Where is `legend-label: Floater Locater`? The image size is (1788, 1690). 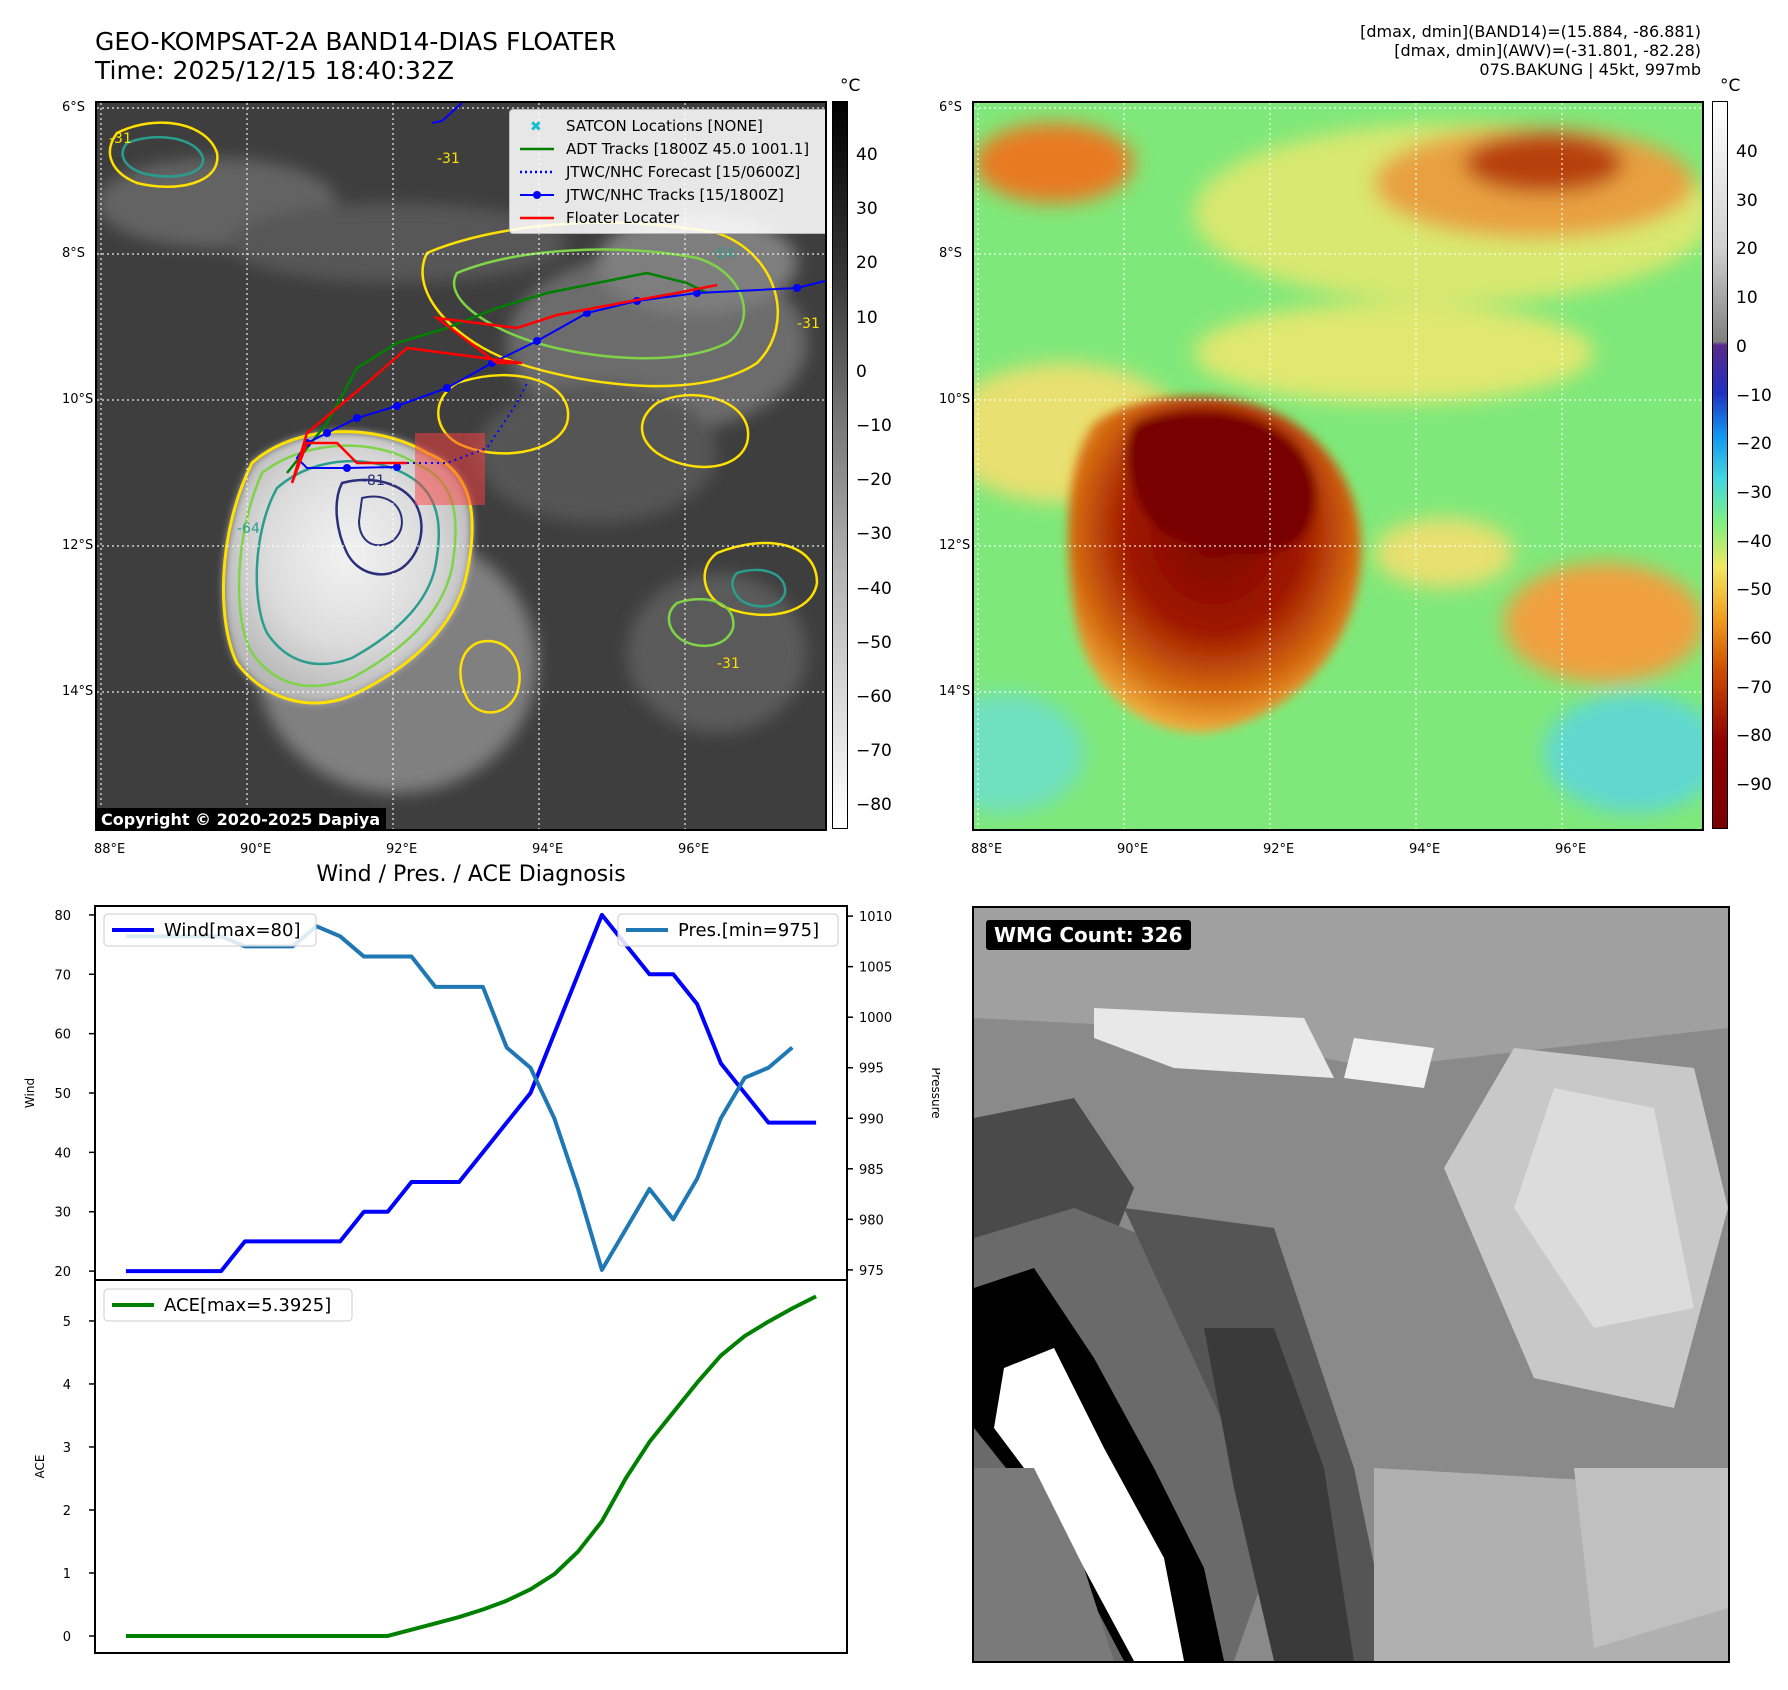
legend-label: Floater Locater is located at coordinates (623, 217).